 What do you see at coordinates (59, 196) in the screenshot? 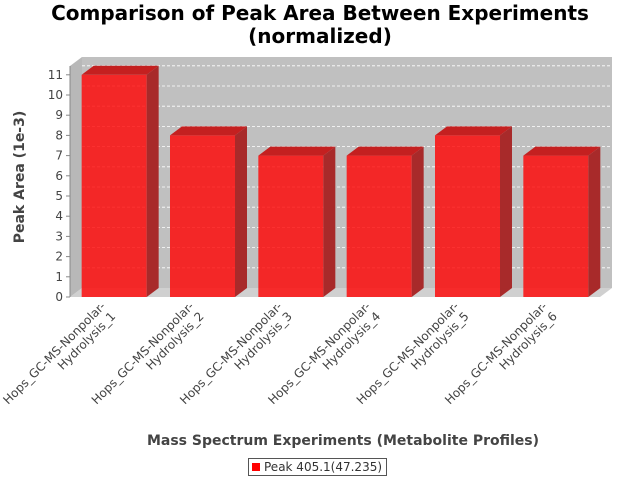
I see `y-tick-label: 5` at bounding box center [59, 196].